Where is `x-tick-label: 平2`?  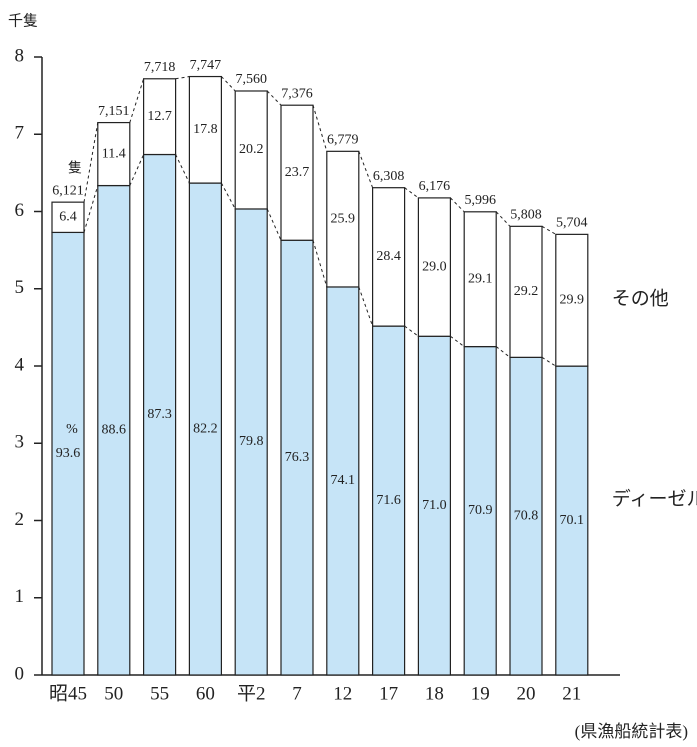 x-tick-label: 平2 is located at coordinates (251, 693).